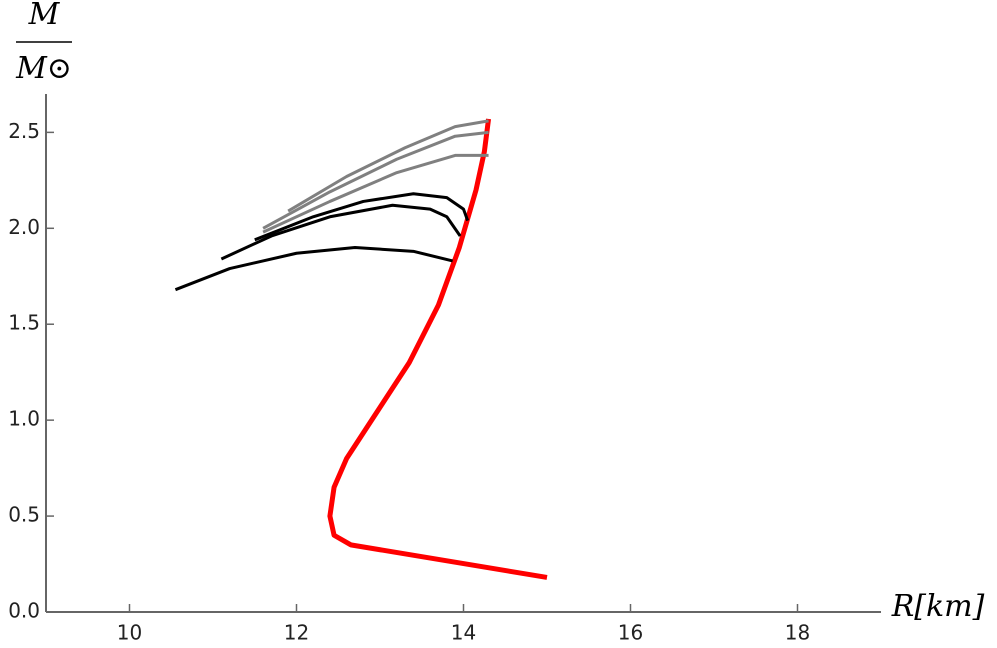  What do you see at coordinates (129, 633) in the screenshot?
I see `x-tick-label: 10` at bounding box center [129, 633].